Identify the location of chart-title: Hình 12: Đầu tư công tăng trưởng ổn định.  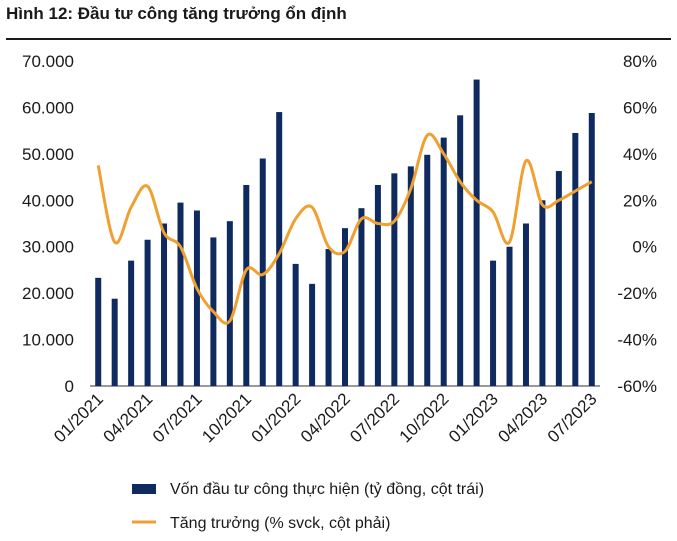
(176, 13).